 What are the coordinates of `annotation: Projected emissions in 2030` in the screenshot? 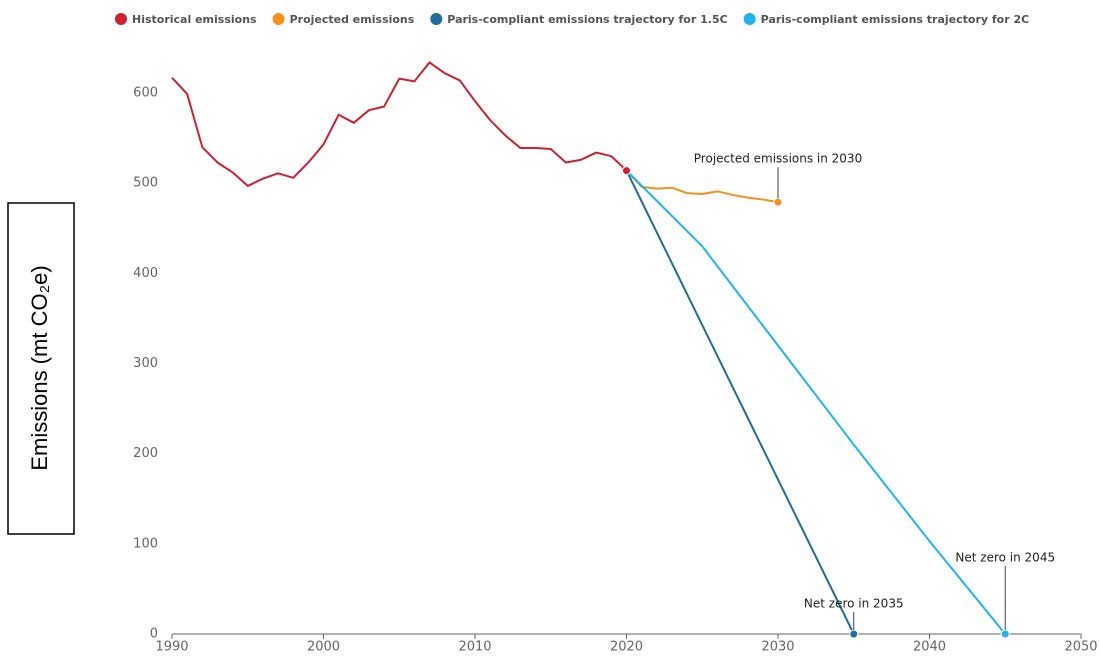 It's located at (778, 159).